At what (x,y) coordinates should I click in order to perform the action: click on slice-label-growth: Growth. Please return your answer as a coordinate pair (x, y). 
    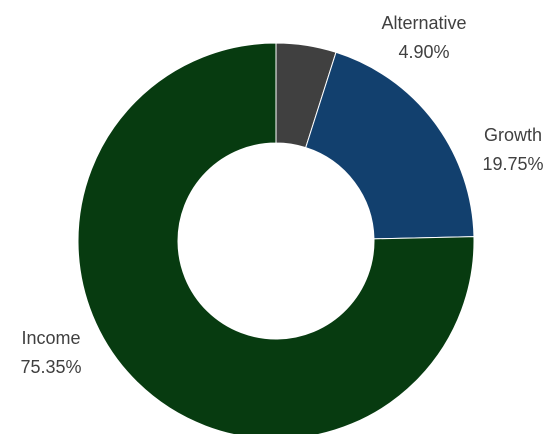
    Looking at the image, I should click on (513, 135).